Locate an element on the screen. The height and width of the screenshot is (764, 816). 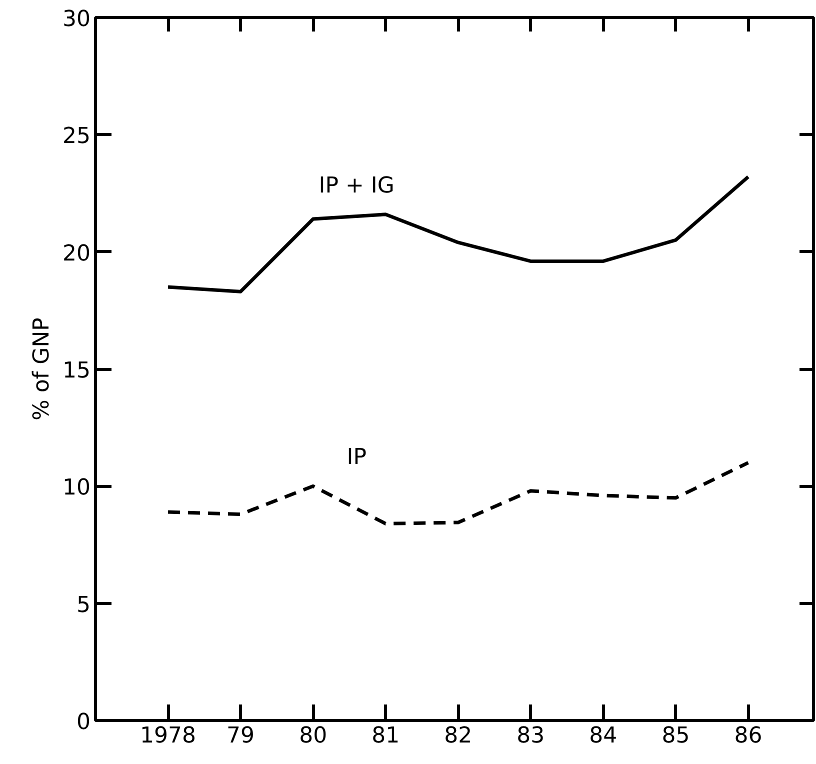
x-tick-label: 86 is located at coordinates (748, 736).